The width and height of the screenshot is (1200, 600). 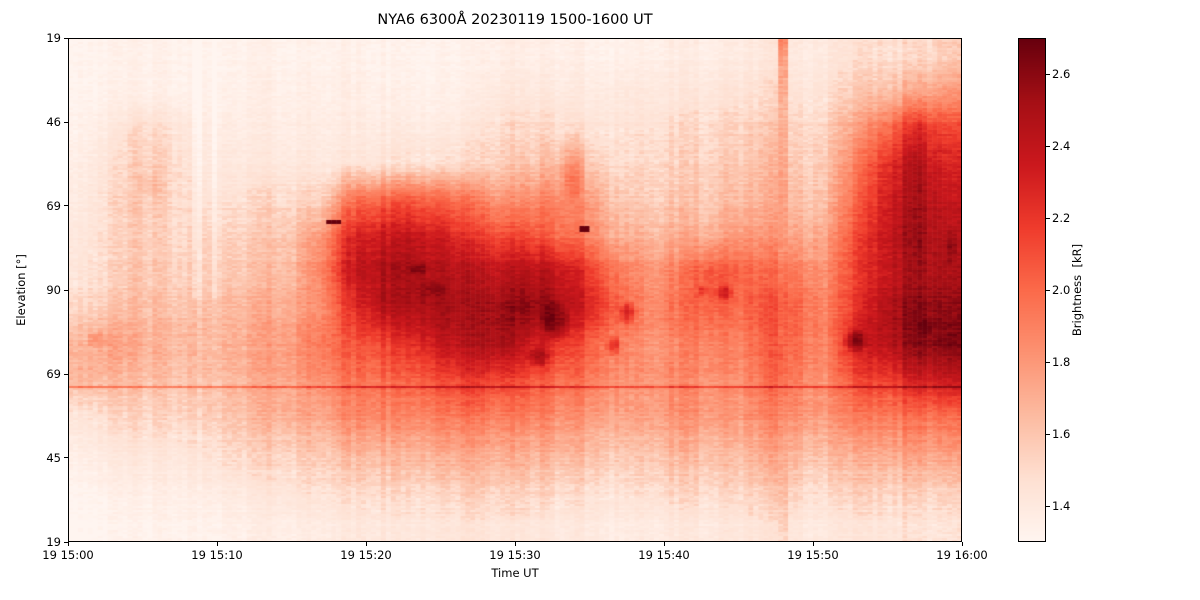 What do you see at coordinates (68, 555) in the screenshot?
I see `x-tick-label: 19 15:00` at bounding box center [68, 555].